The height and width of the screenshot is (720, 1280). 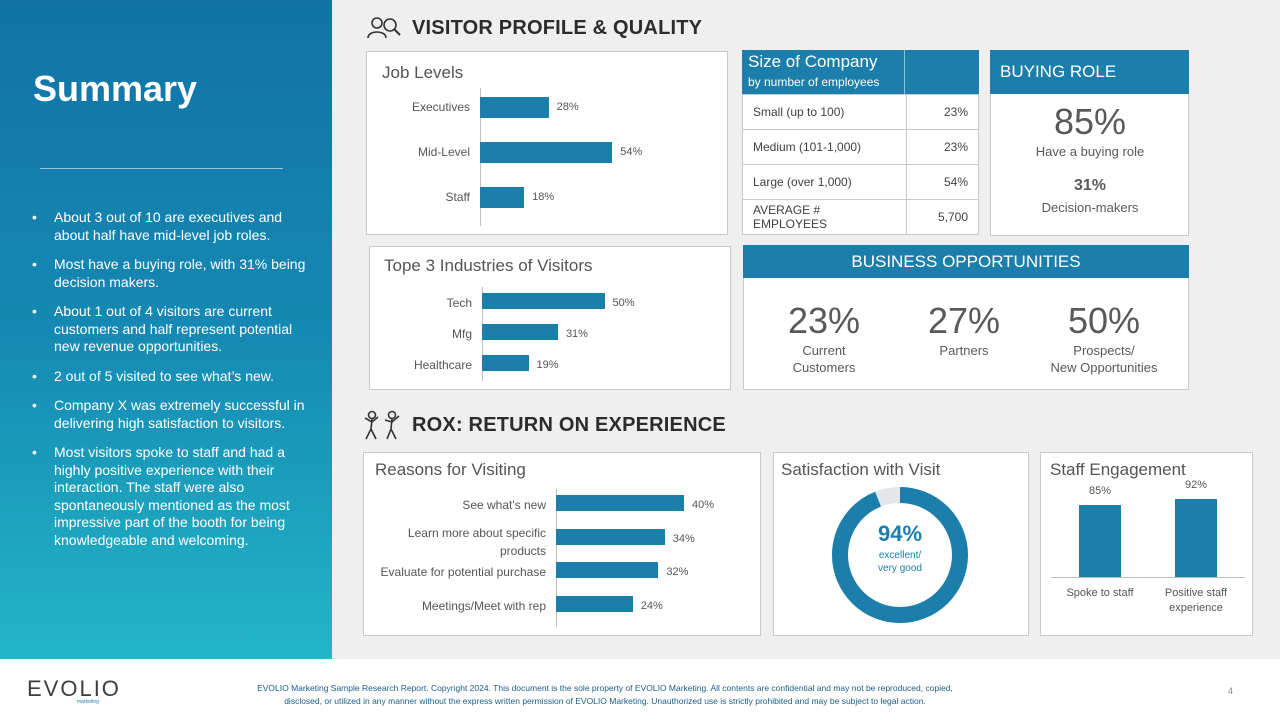 What do you see at coordinates (569, 424) in the screenshot?
I see `section-title: ROX: RETURN ON EXPERIENCE` at bounding box center [569, 424].